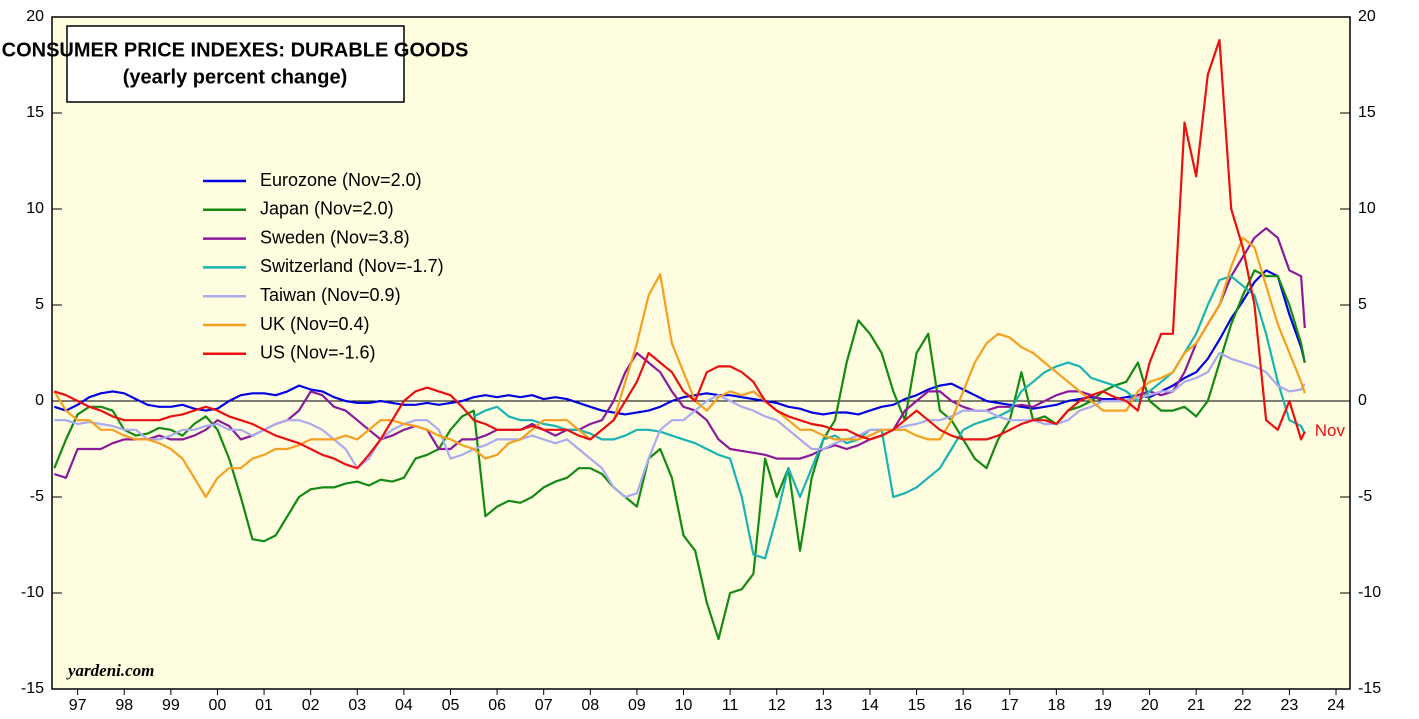 The image size is (1419, 719). What do you see at coordinates (1365, 496) in the screenshot?
I see `y2-tick-label: -5` at bounding box center [1365, 496].